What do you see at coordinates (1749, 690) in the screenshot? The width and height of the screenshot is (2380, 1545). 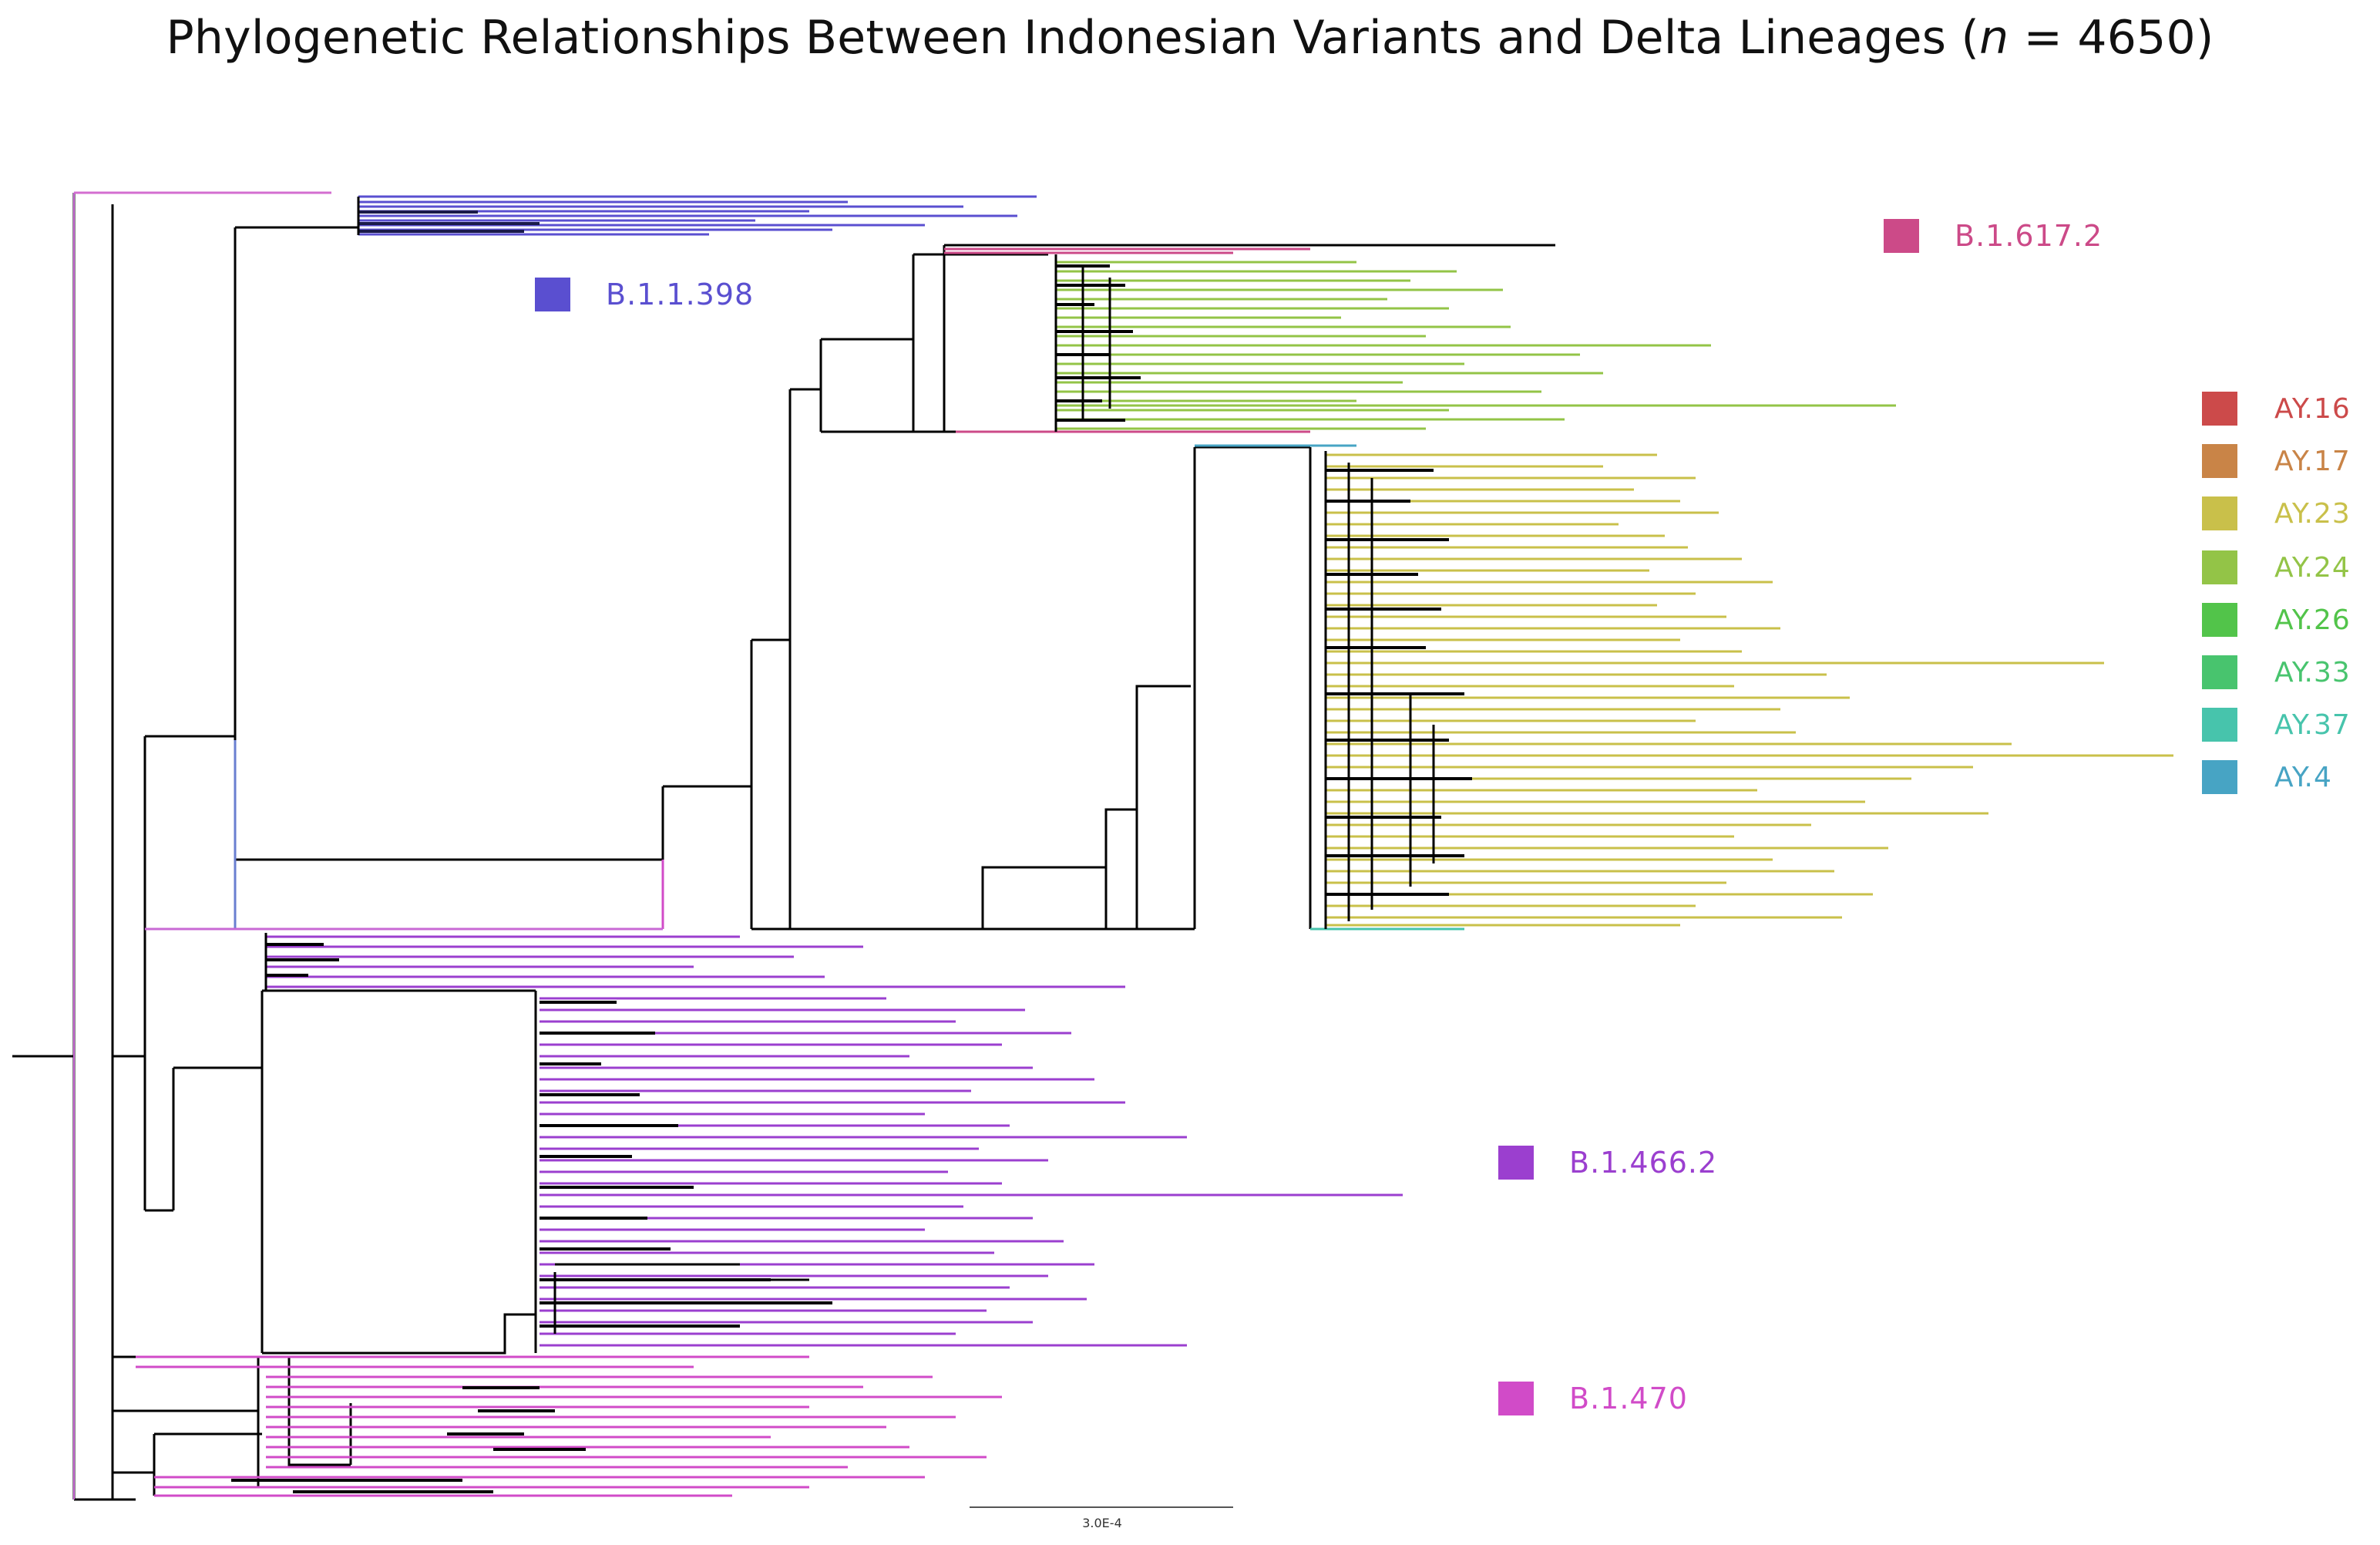 I see `clade-ay23-branches` at bounding box center [1749, 690].